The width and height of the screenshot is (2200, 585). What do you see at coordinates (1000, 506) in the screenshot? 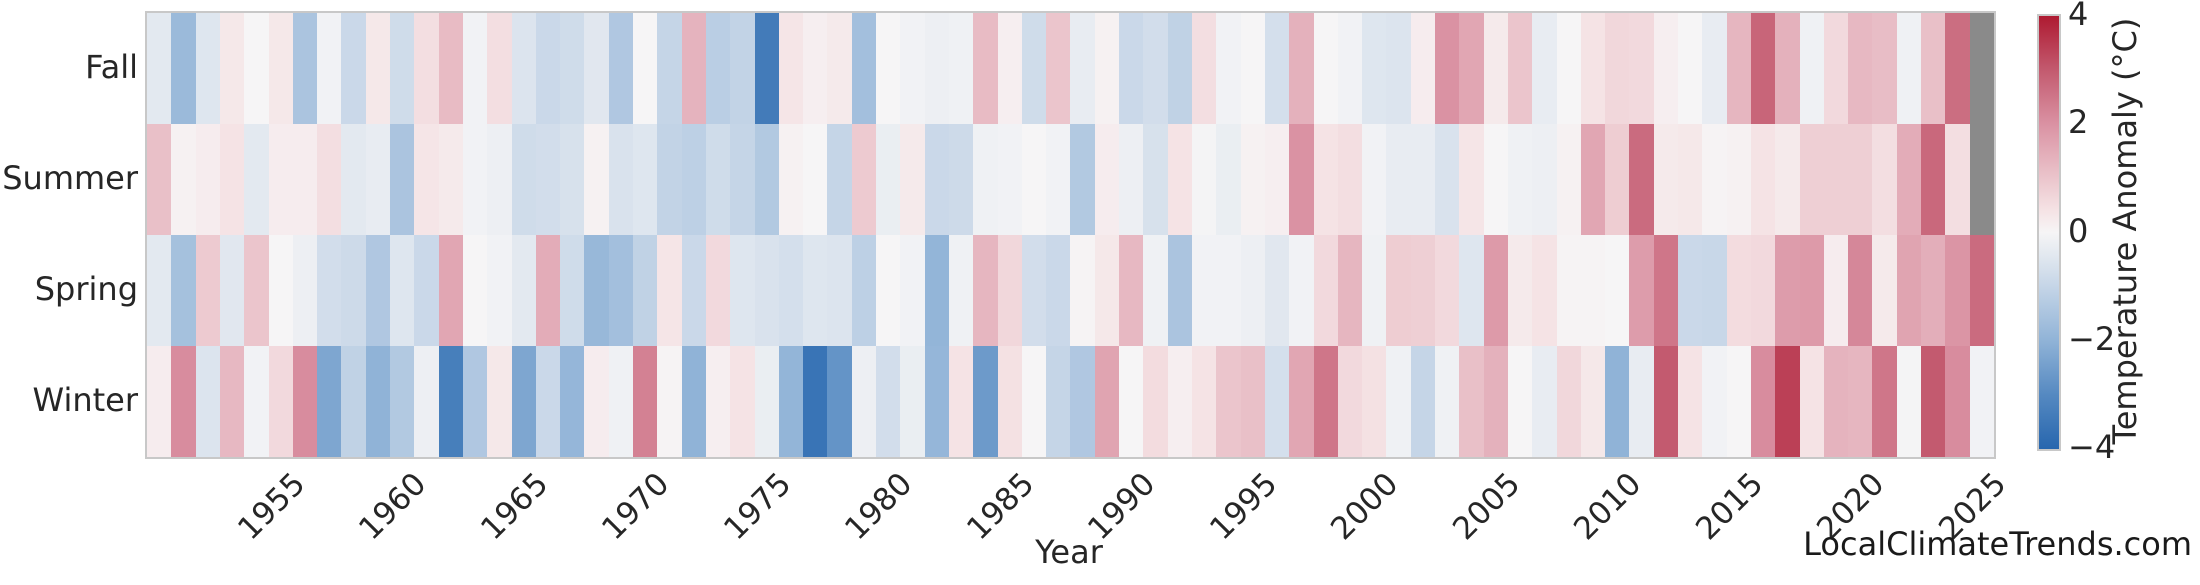
I see `x-tick-1985: 1985` at bounding box center [1000, 506].